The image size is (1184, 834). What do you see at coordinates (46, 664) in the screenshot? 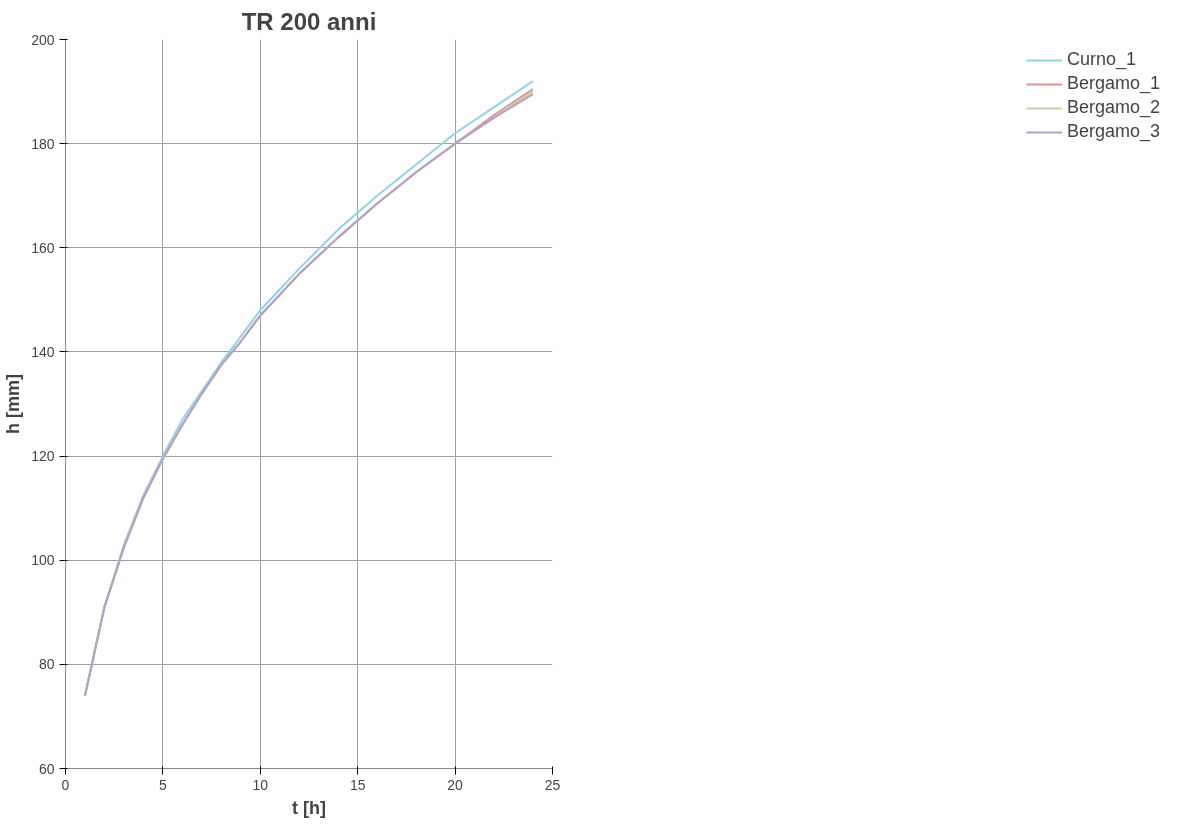
I see `y-tick-label: 80` at bounding box center [46, 664].